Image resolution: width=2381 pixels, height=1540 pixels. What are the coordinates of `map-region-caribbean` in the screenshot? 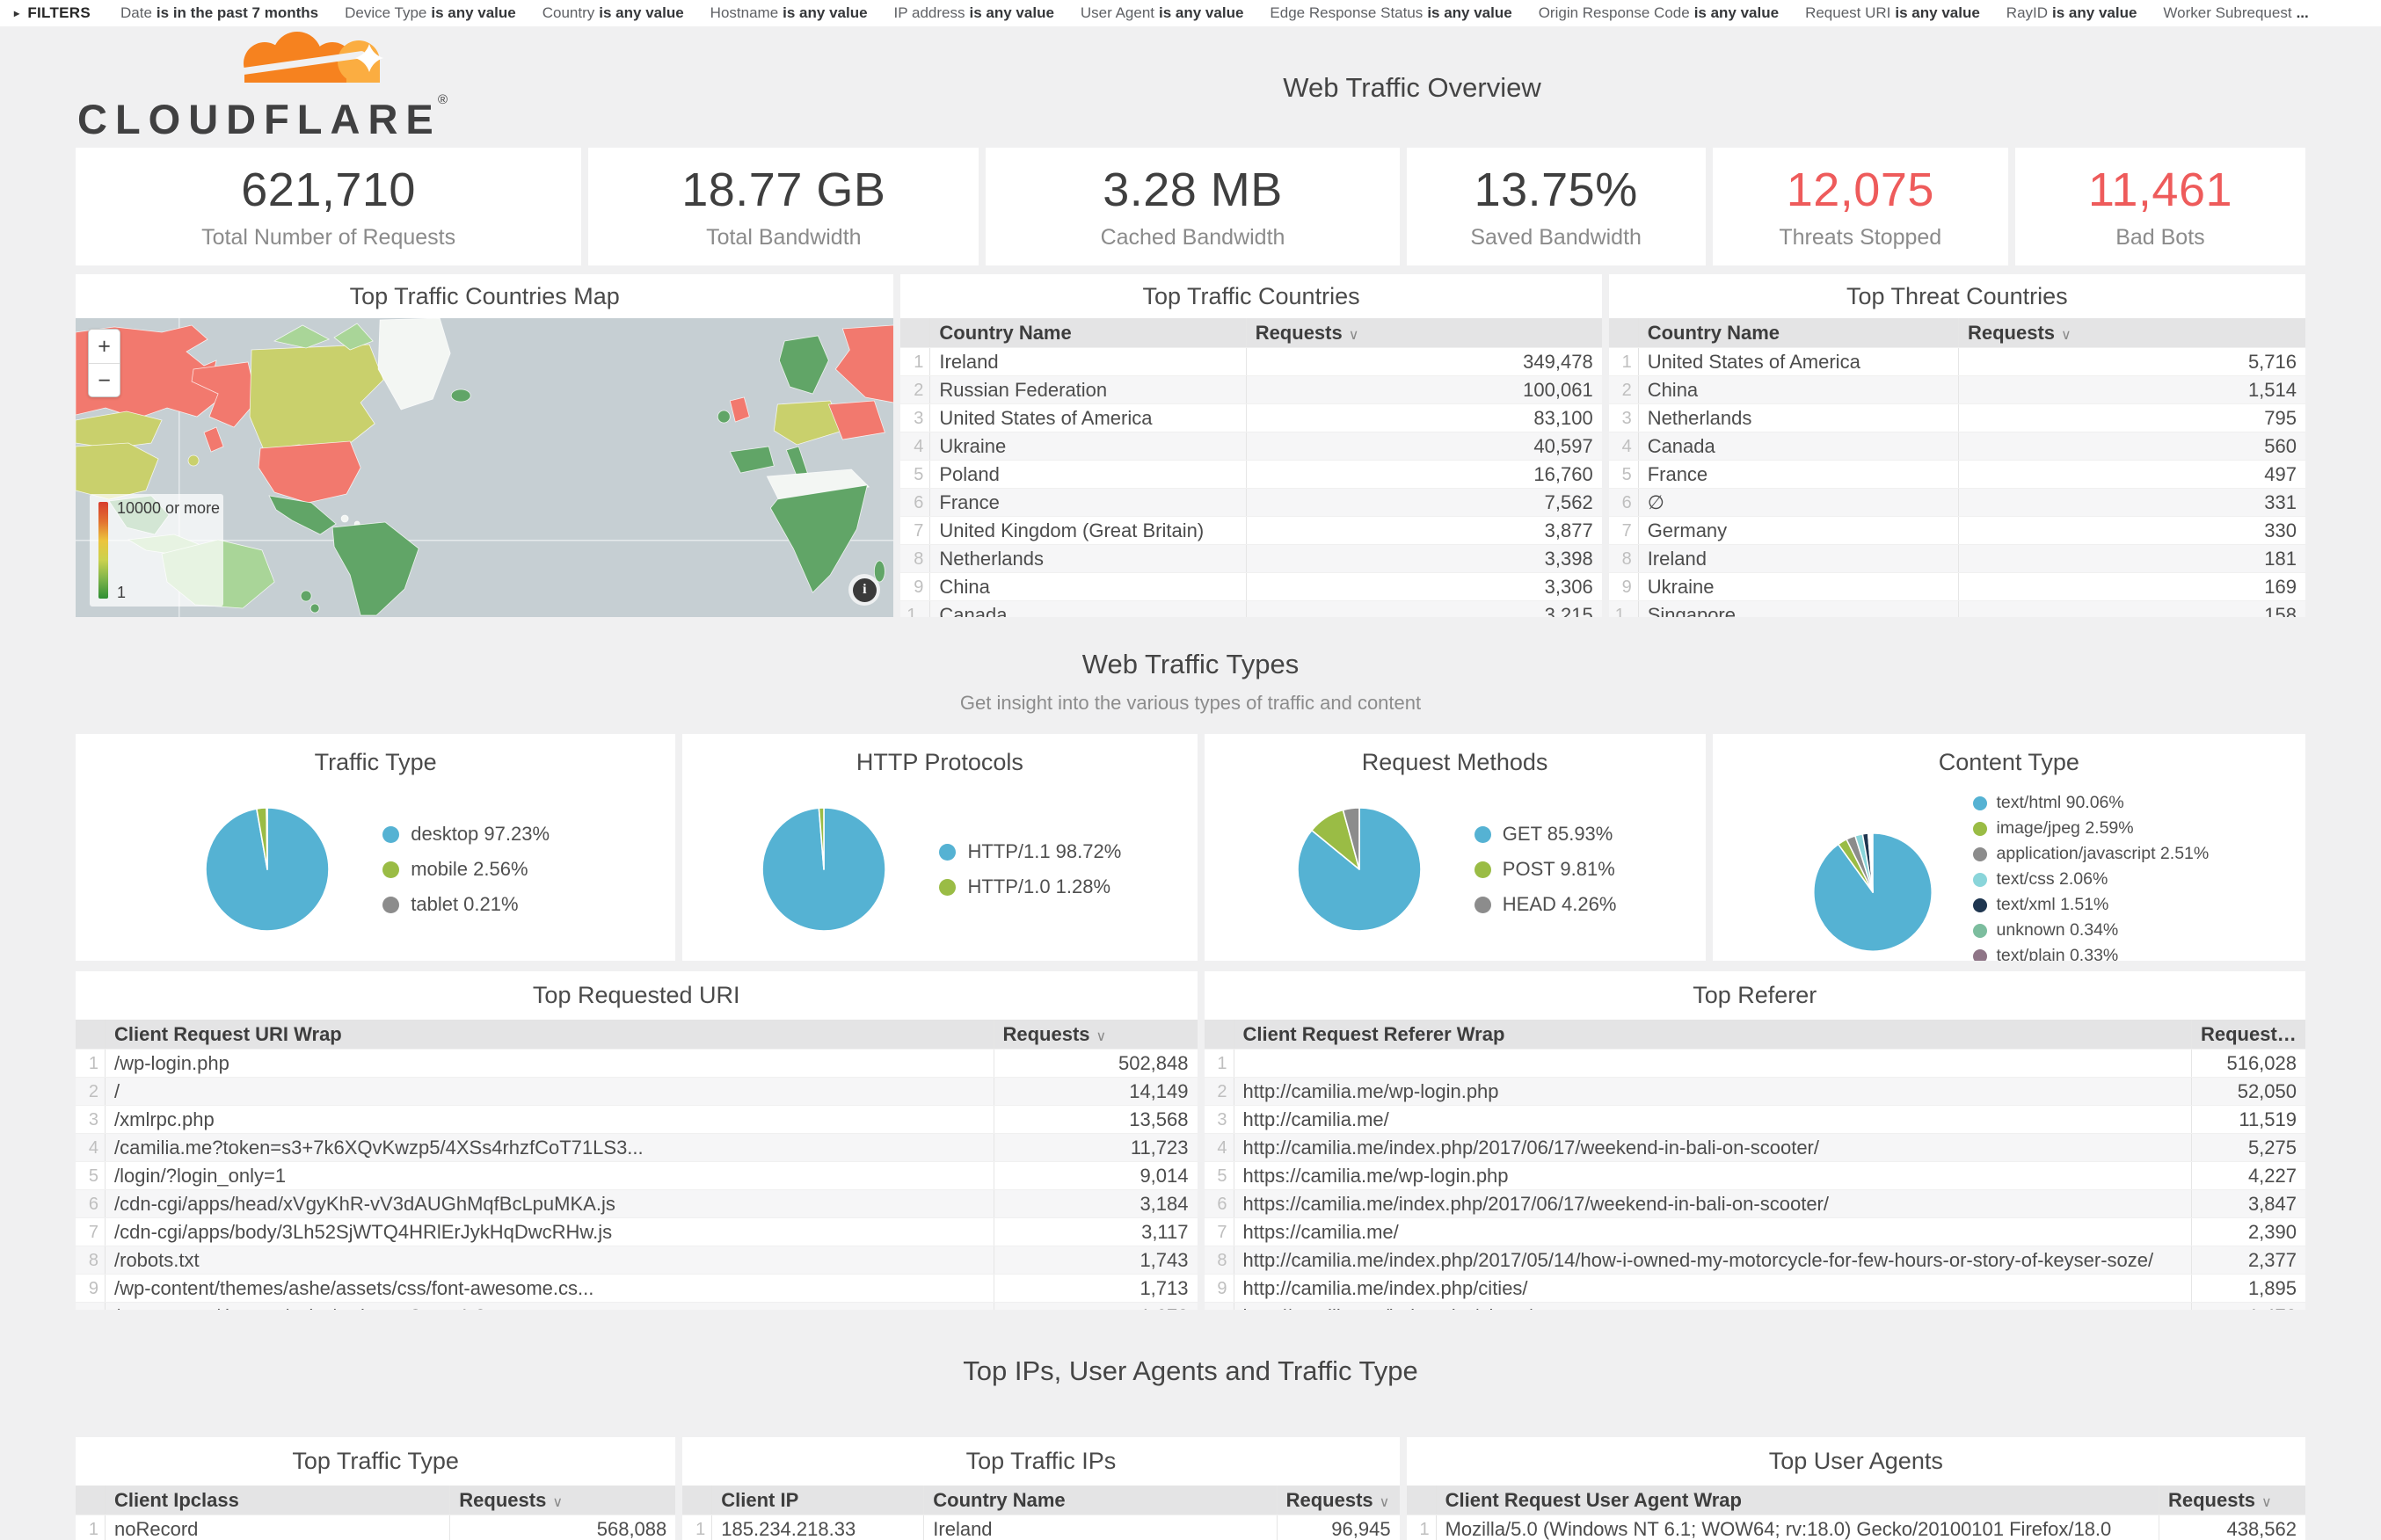 It's located at (344, 518).